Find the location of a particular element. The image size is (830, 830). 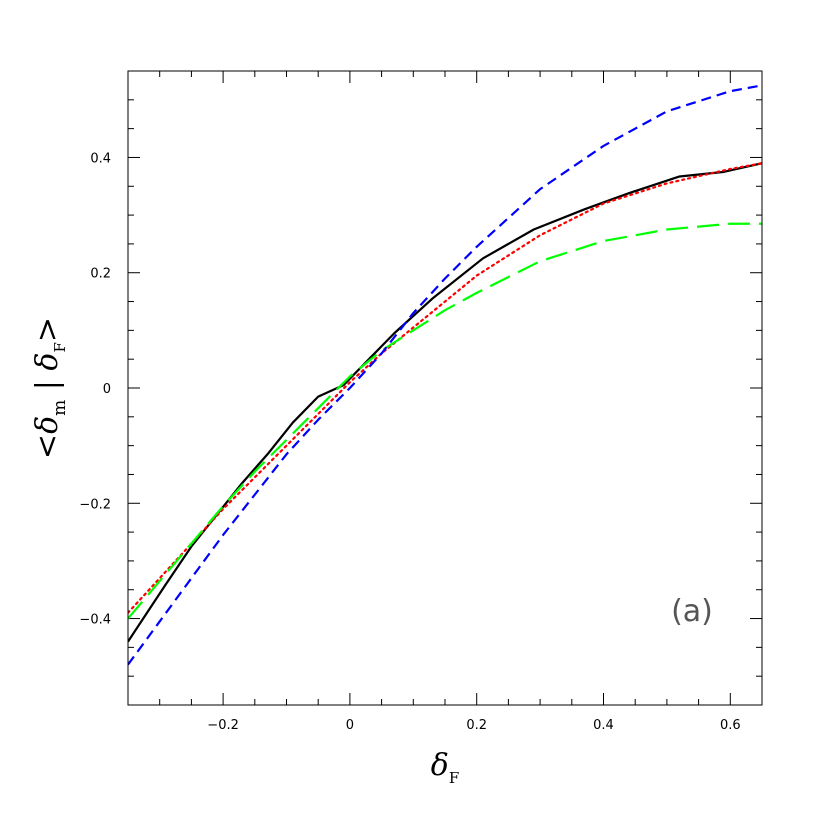

y-tick-label: 0.4 is located at coordinates (100, 158).